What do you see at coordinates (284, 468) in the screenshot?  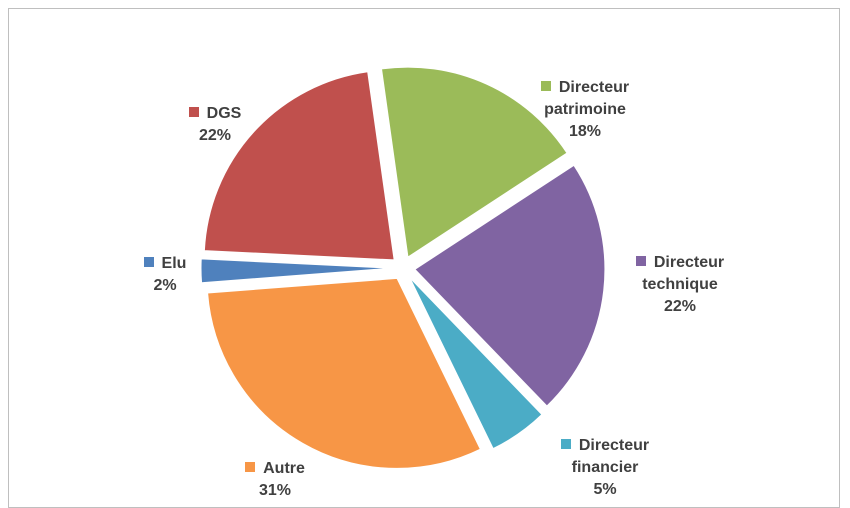 I see `category-label: Autre` at bounding box center [284, 468].